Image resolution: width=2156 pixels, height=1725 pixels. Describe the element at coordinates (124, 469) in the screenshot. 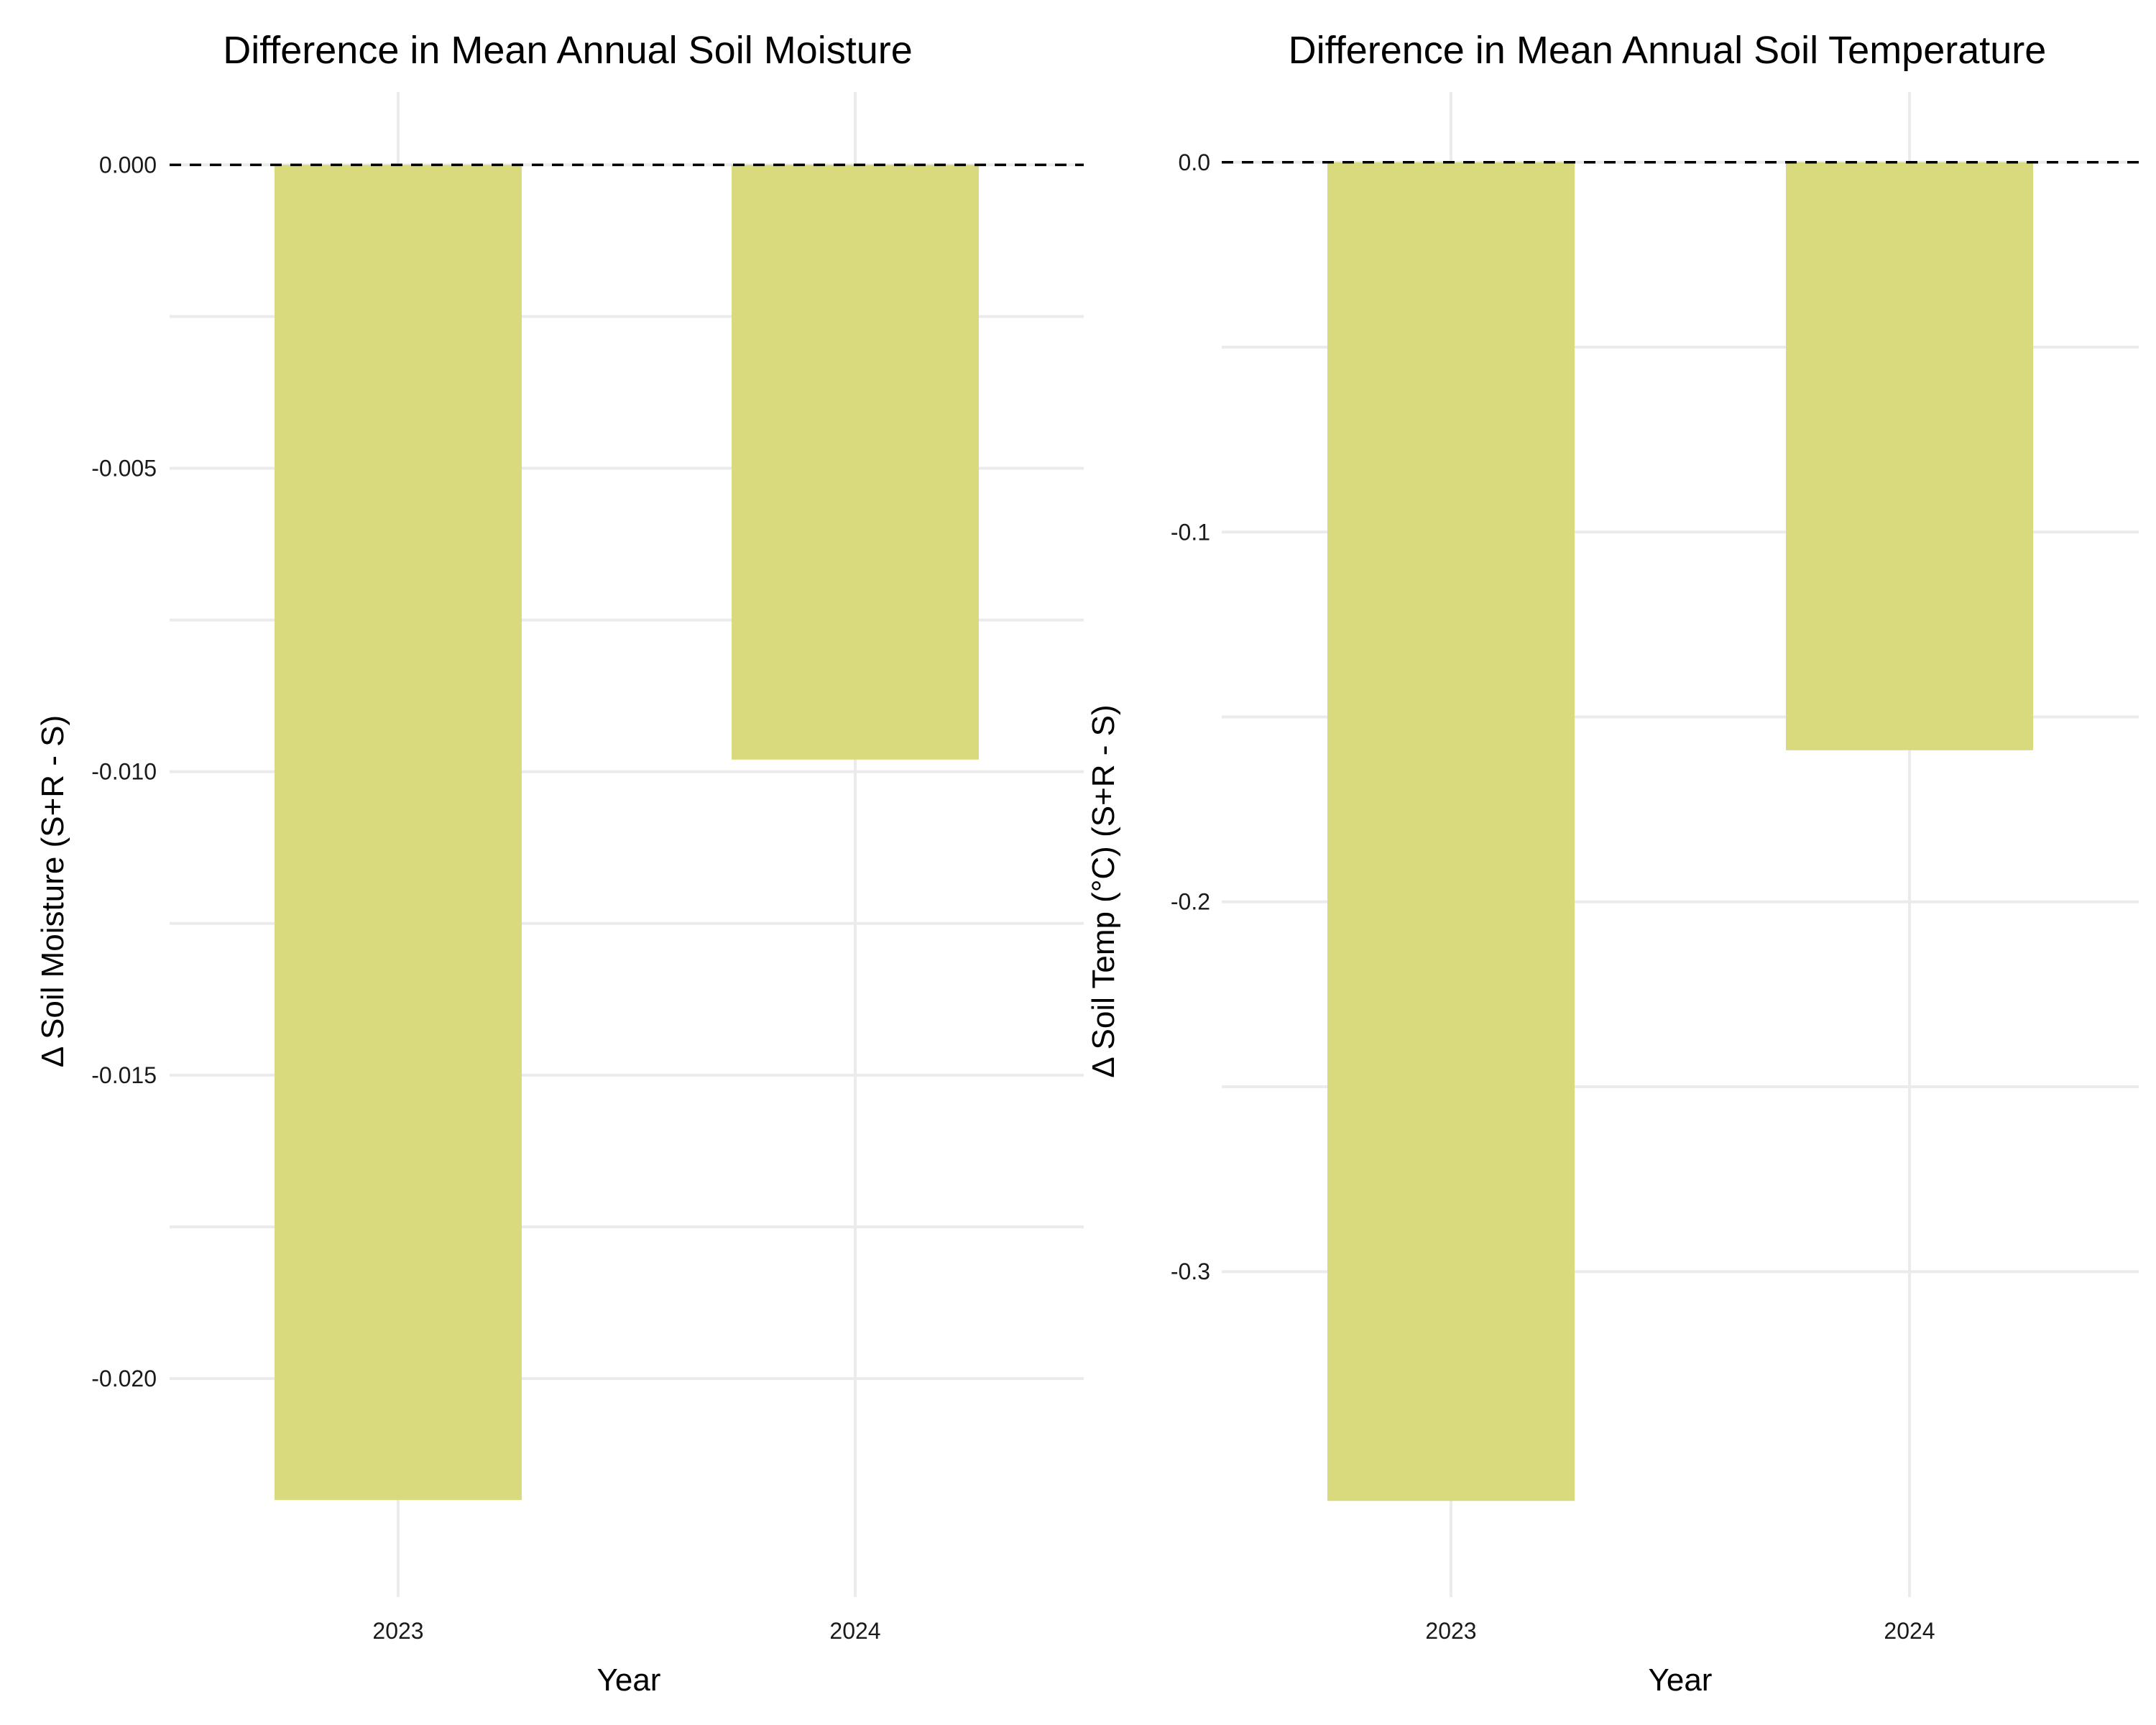

I see `y-tick-label: -0.005` at that location.